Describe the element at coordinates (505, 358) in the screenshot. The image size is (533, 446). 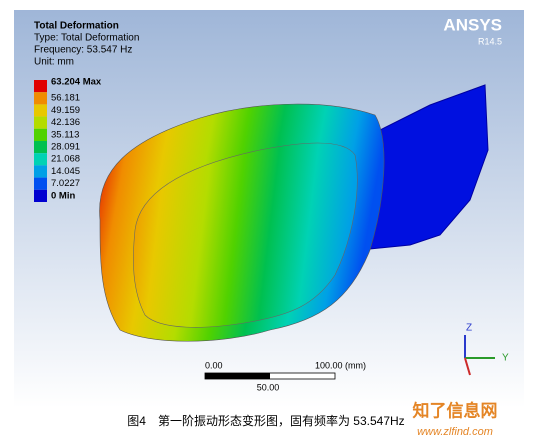
I see `axis-y: Y` at that location.